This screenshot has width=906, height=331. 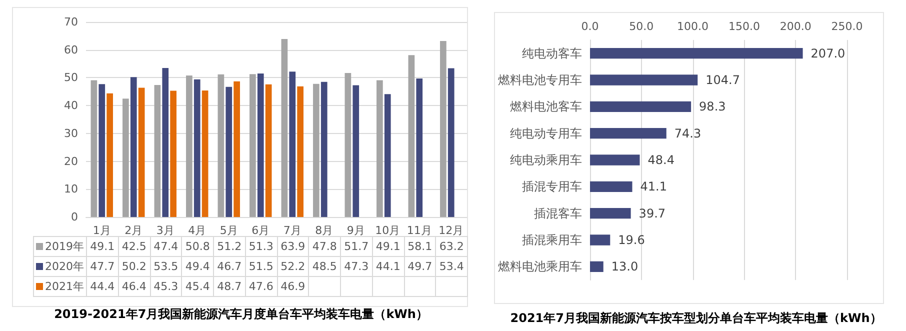 What do you see at coordinates (71, 22) in the screenshot?
I see `y-tick-label: 70` at bounding box center [71, 22].